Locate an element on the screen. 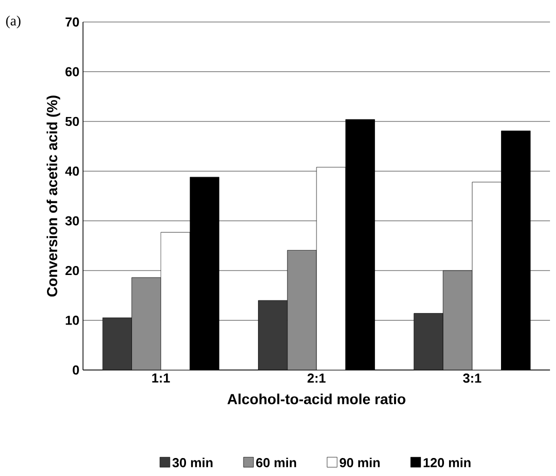 This screenshot has height=476, width=556. x-tick-label: 2:1 is located at coordinates (317, 378).